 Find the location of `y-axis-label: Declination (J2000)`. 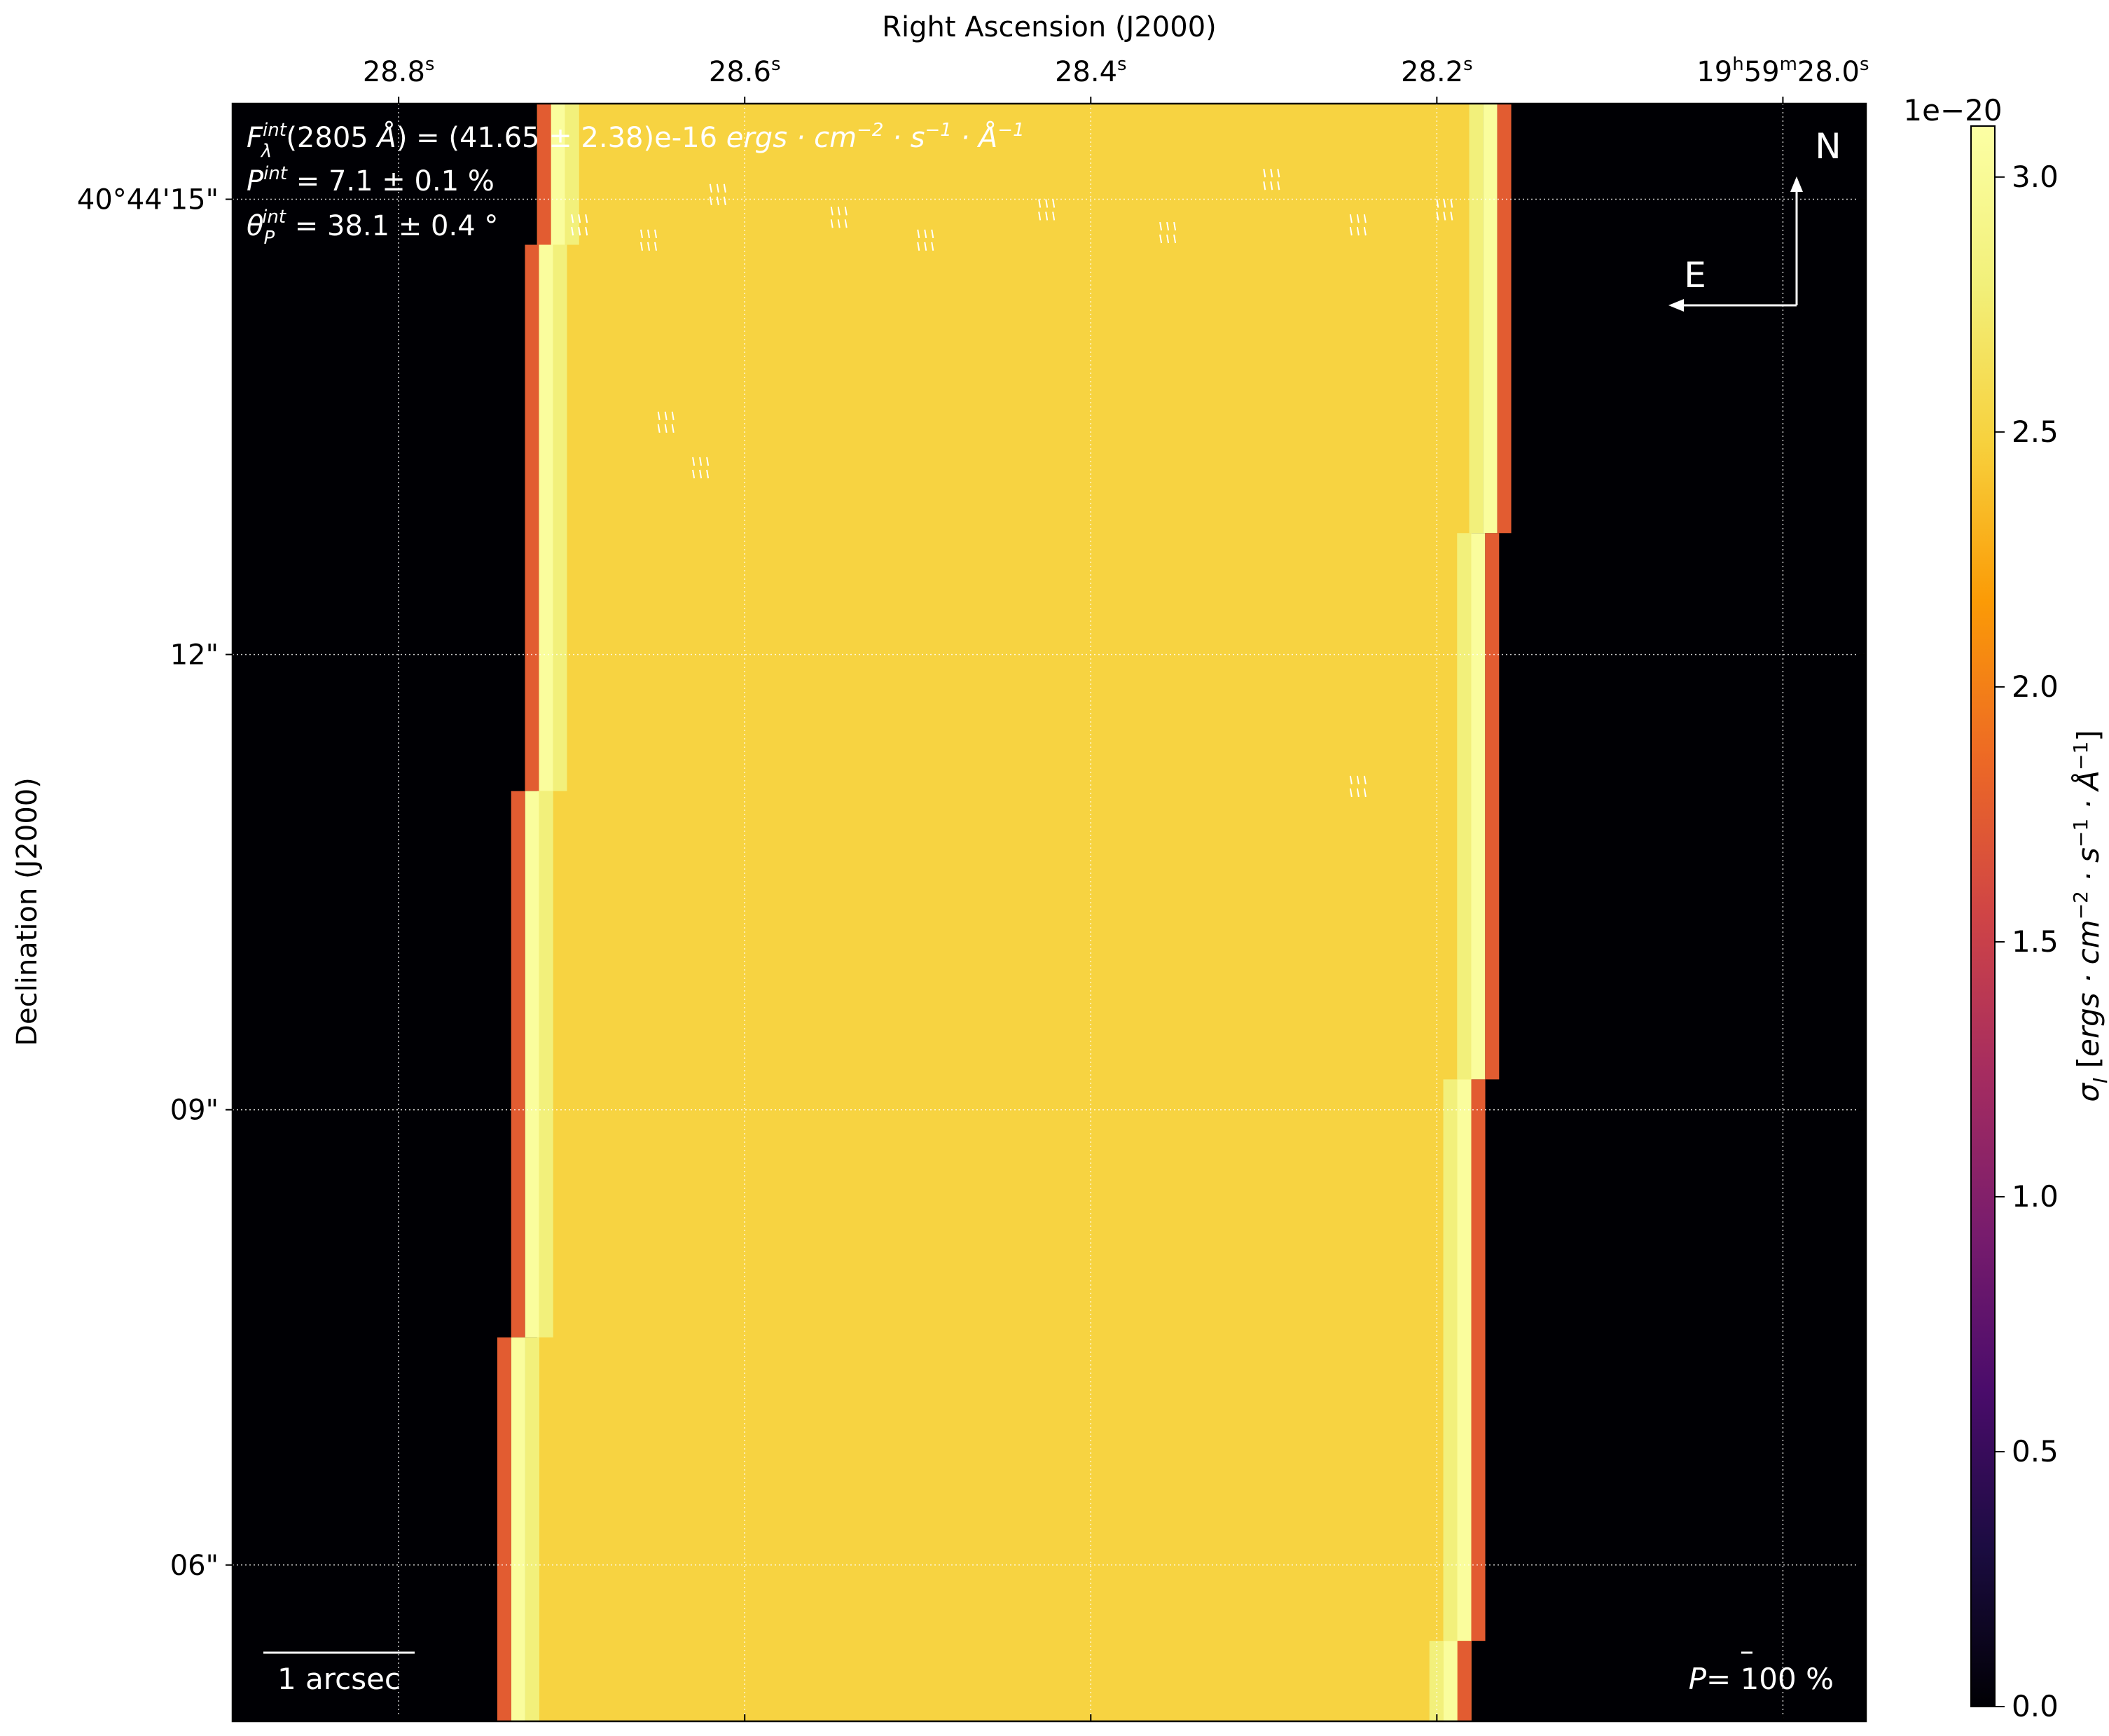

y-axis-label: Declination (J2000) is located at coordinates (27, 912).